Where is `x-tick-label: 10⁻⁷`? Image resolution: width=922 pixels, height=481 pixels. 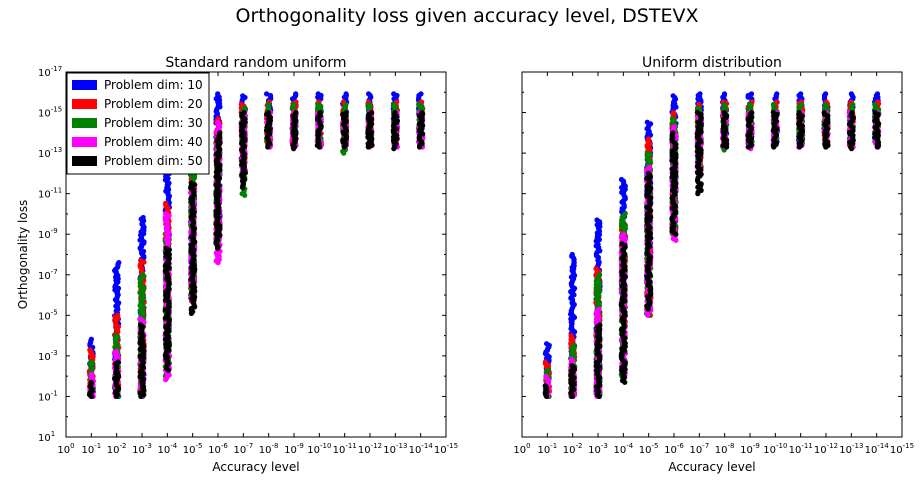 x-tick-label: 10⁻⁷ is located at coordinates (243, 449).